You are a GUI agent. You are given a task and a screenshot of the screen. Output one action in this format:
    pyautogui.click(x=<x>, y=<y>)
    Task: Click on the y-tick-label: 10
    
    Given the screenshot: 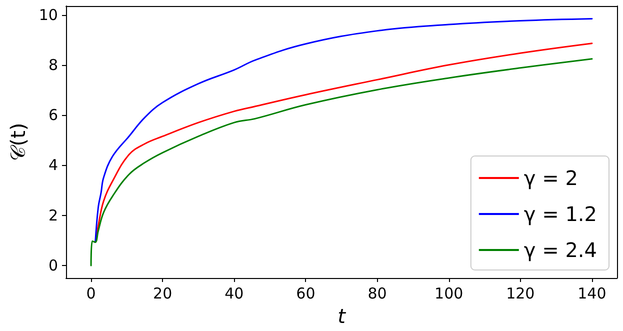 What is the action you would take?
    pyautogui.click(x=48, y=15)
    